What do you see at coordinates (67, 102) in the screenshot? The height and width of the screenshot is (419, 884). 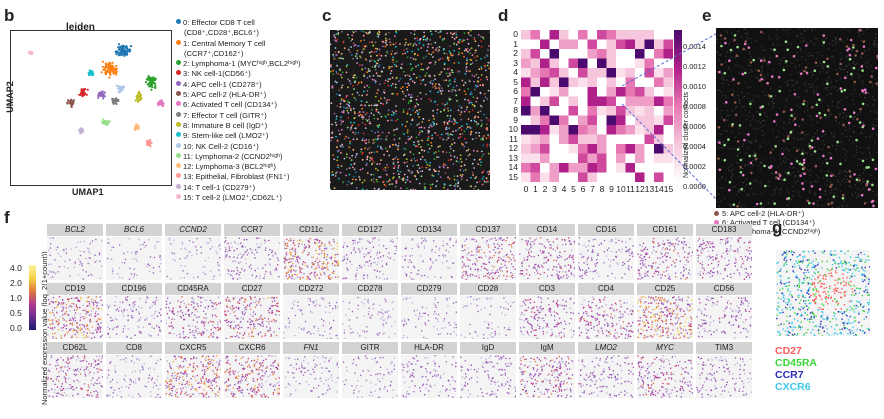 I see `umap-point` at bounding box center [67, 102].